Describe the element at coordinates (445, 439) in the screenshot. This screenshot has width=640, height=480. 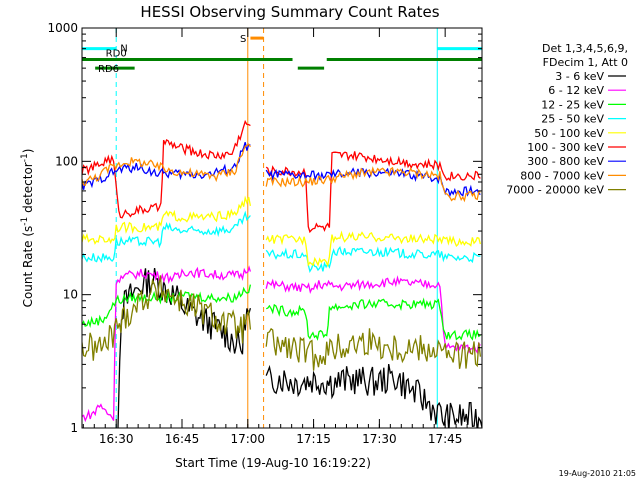
I see `x-tick-label: 17:45` at that location.